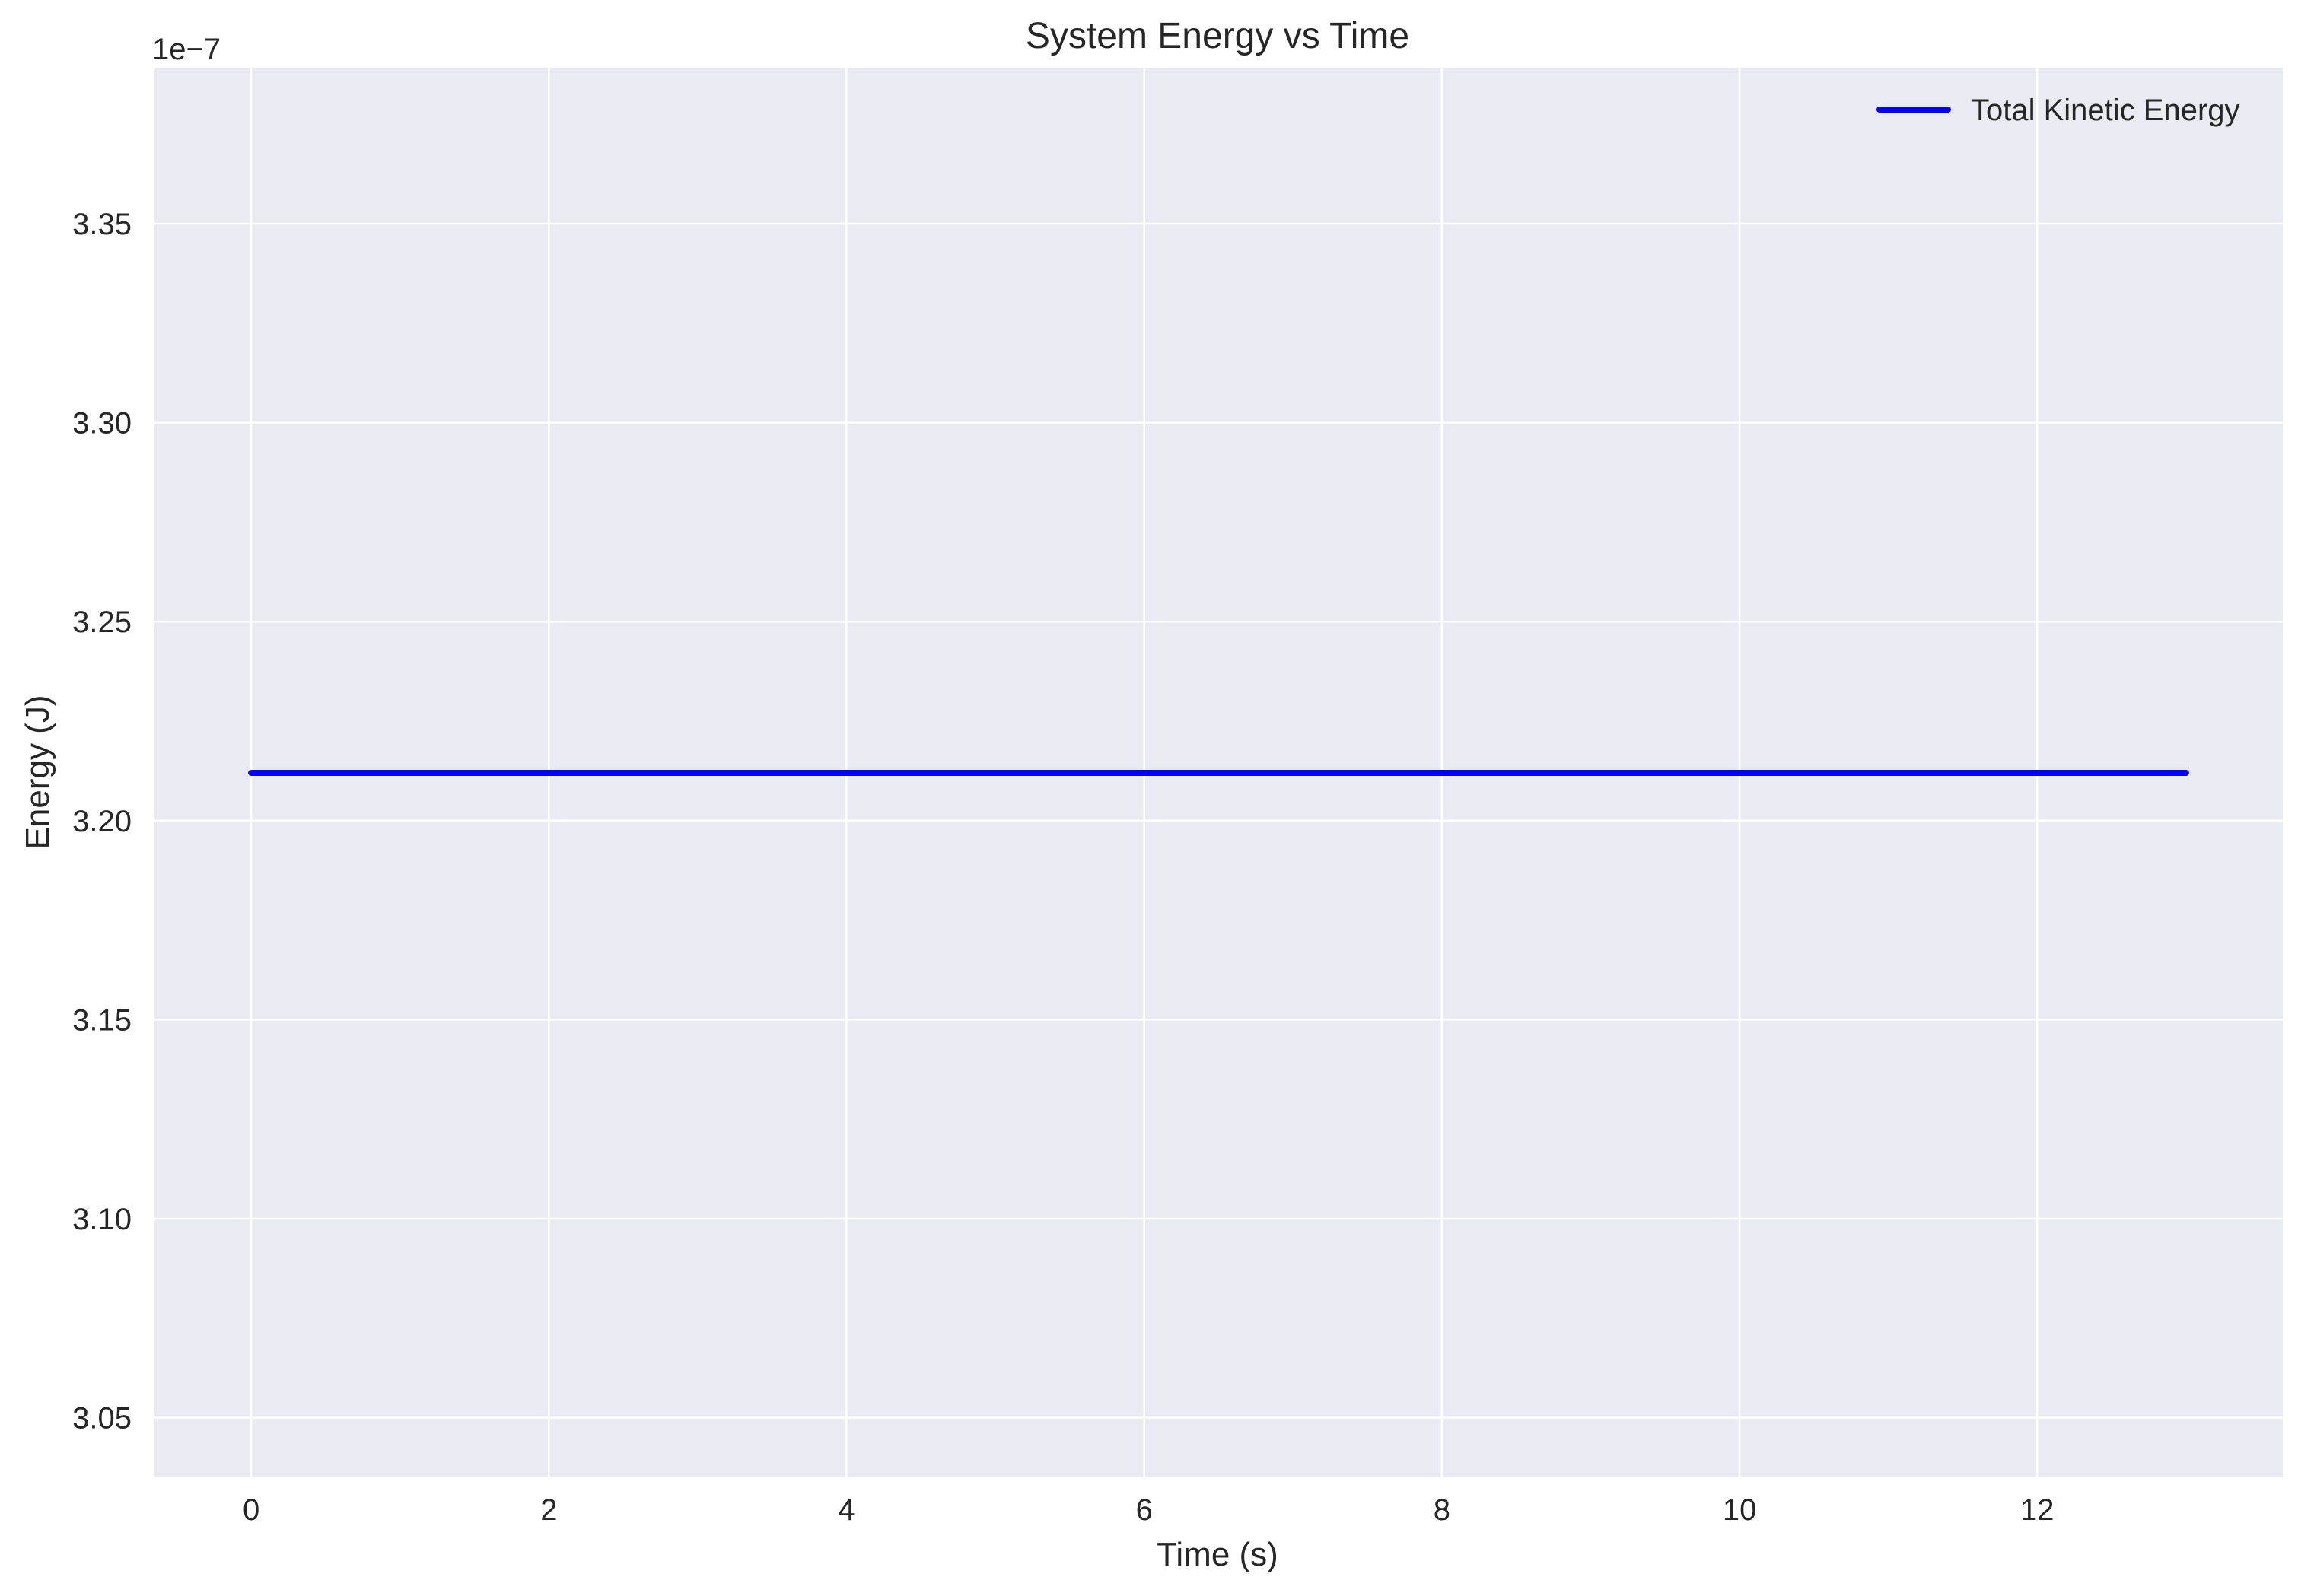  I want to click on y-tick-label: 3.35, so click(102, 224).